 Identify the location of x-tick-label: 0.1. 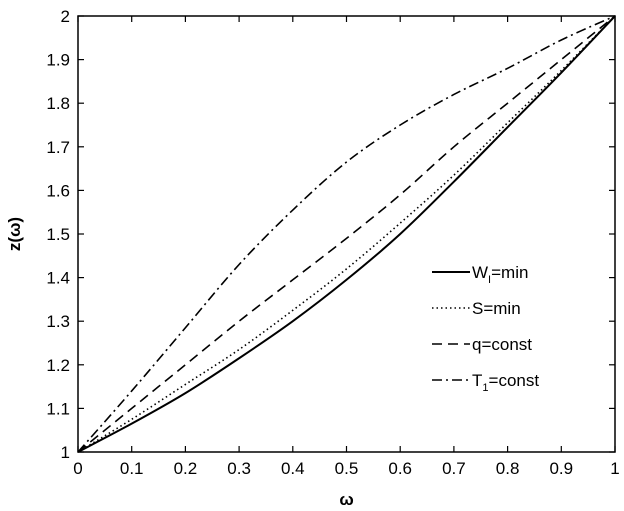
(132, 468).